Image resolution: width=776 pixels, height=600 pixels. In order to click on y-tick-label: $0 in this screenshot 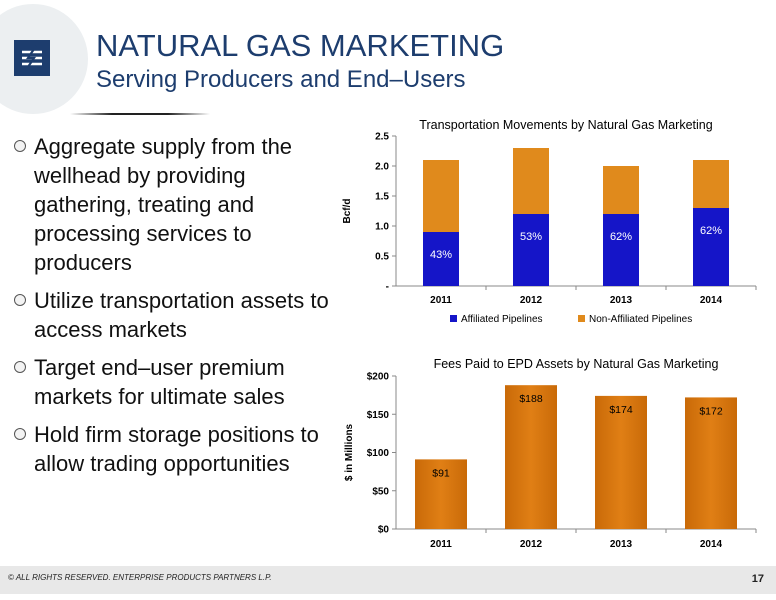, I will do `click(384, 530)`.